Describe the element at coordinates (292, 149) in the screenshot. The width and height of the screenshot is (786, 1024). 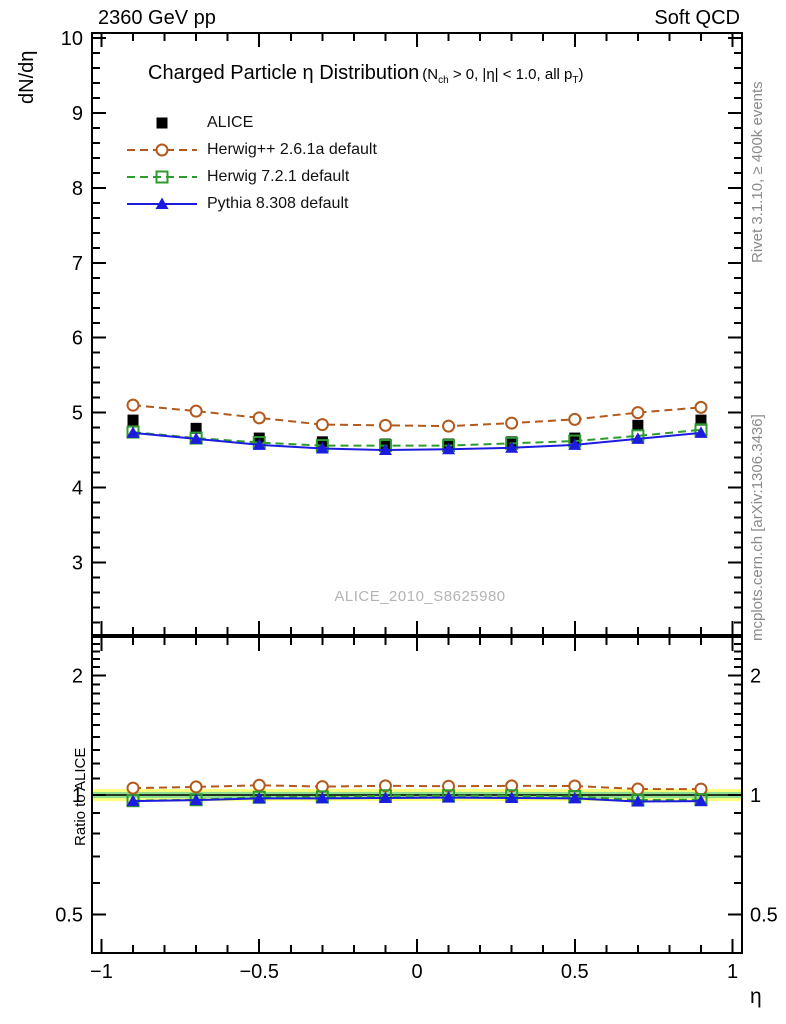
I see `legend-label: Herwig++ 2.6.1a default` at that location.